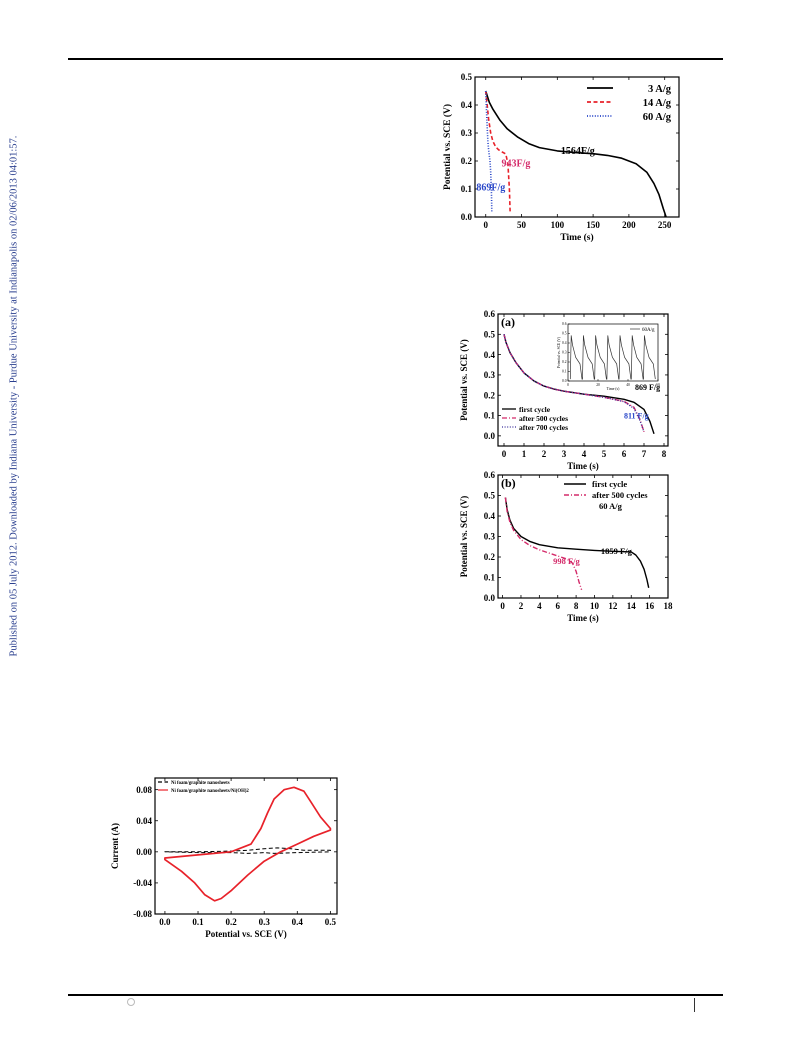 This screenshot has width=793, height=1039. What do you see at coordinates (142, 883) in the screenshot?
I see `y-tick-label: -0.04` at bounding box center [142, 883].